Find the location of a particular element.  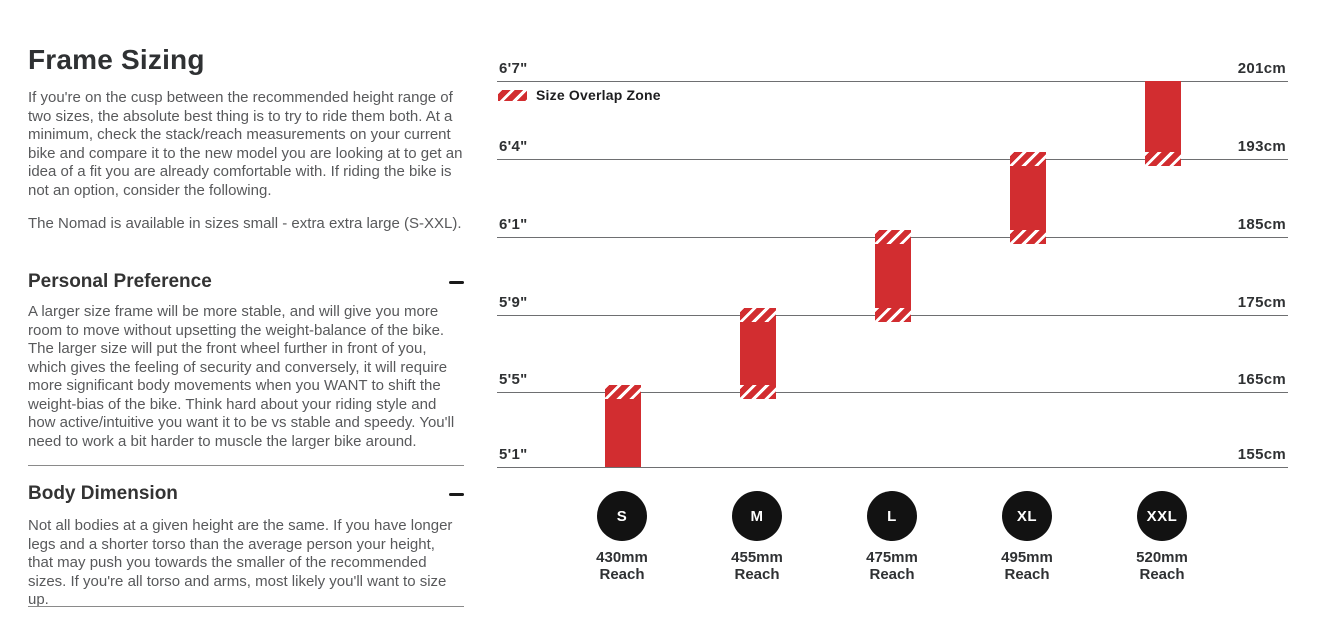

size-bar-m is located at coordinates (758, 353).